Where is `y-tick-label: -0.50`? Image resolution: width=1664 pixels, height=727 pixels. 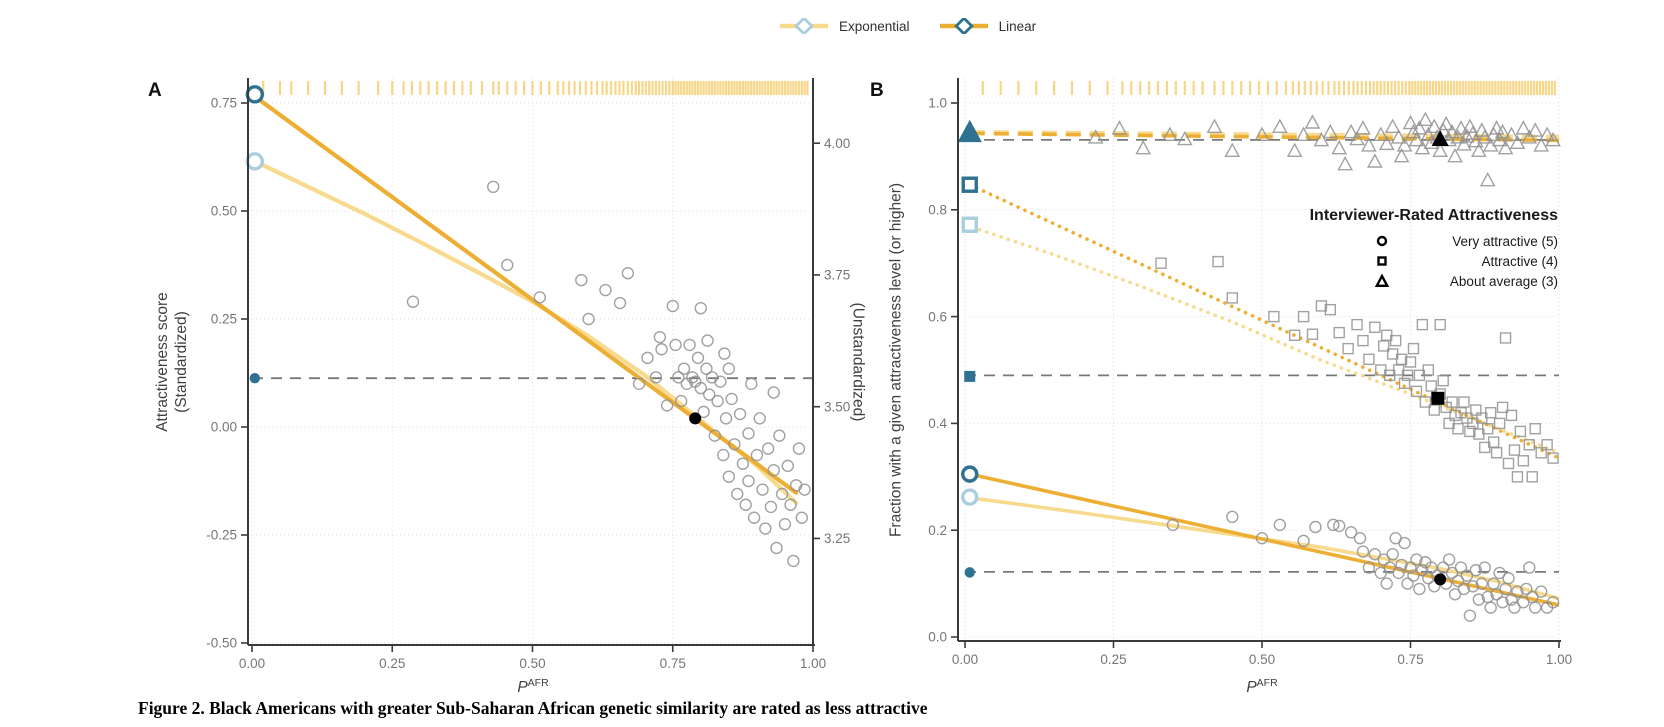 y-tick-label: -0.50 is located at coordinates (221, 643).